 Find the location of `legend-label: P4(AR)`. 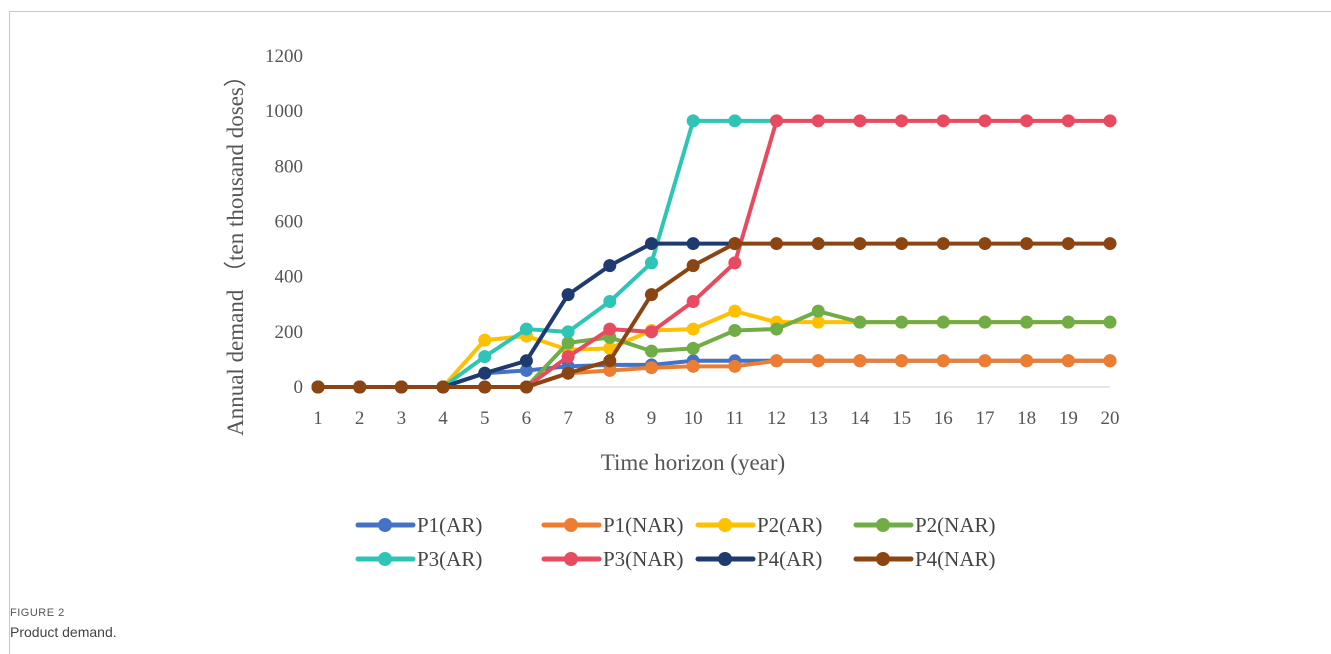

legend-label: P4(AR) is located at coordinates (789, 559).